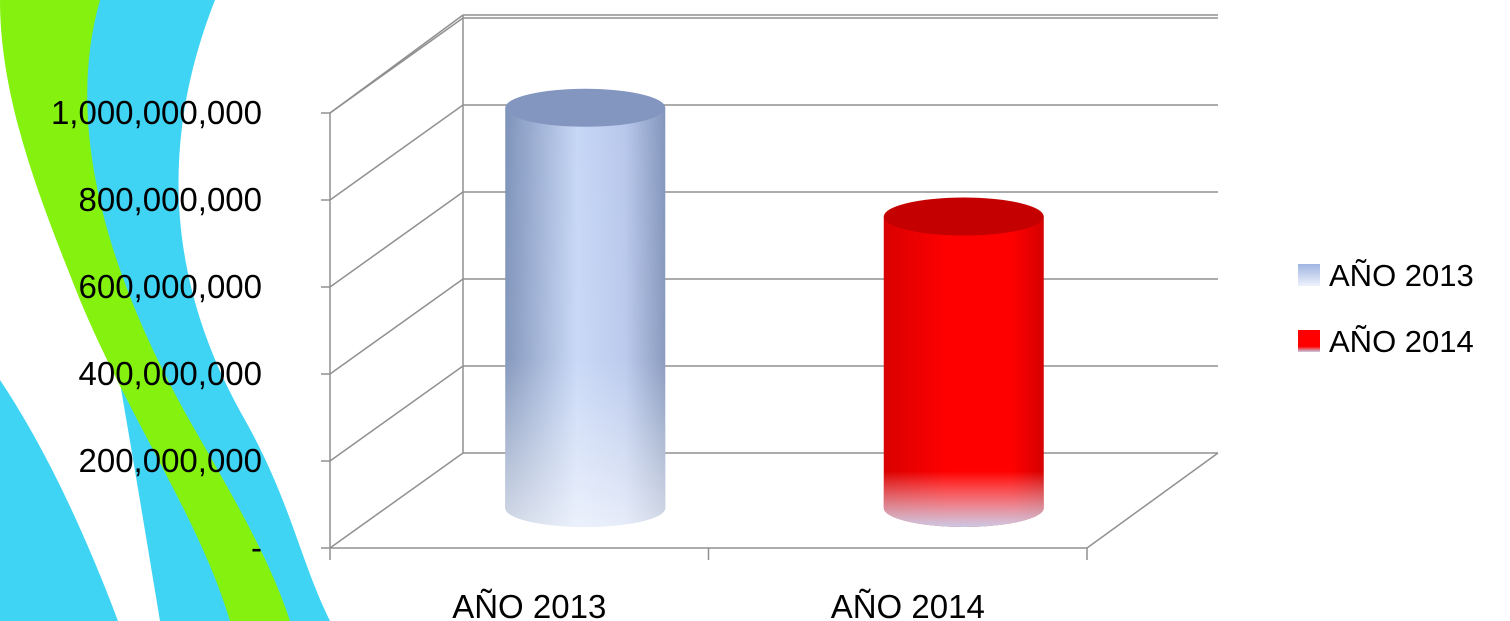 This screenshot has width=1510, height=621. I want to click on y-tick-label: 1,000,000,000, so click(156, 112).